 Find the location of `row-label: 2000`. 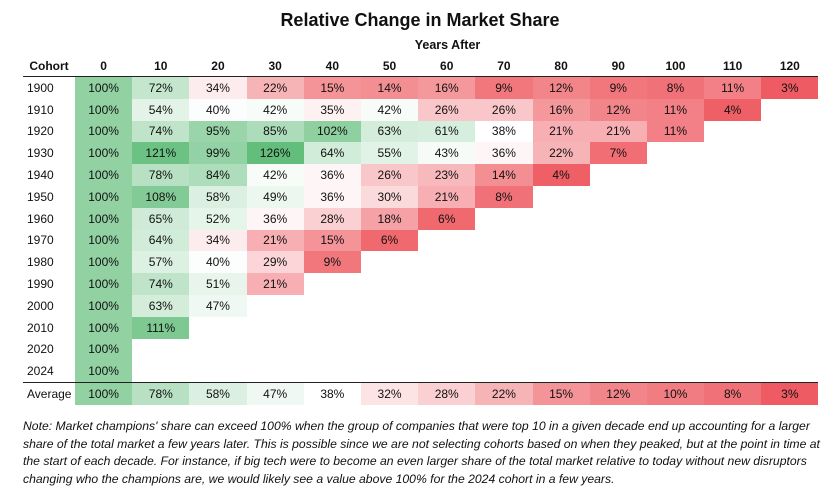

row-label: 2000 is located at coordinates (40, 305).